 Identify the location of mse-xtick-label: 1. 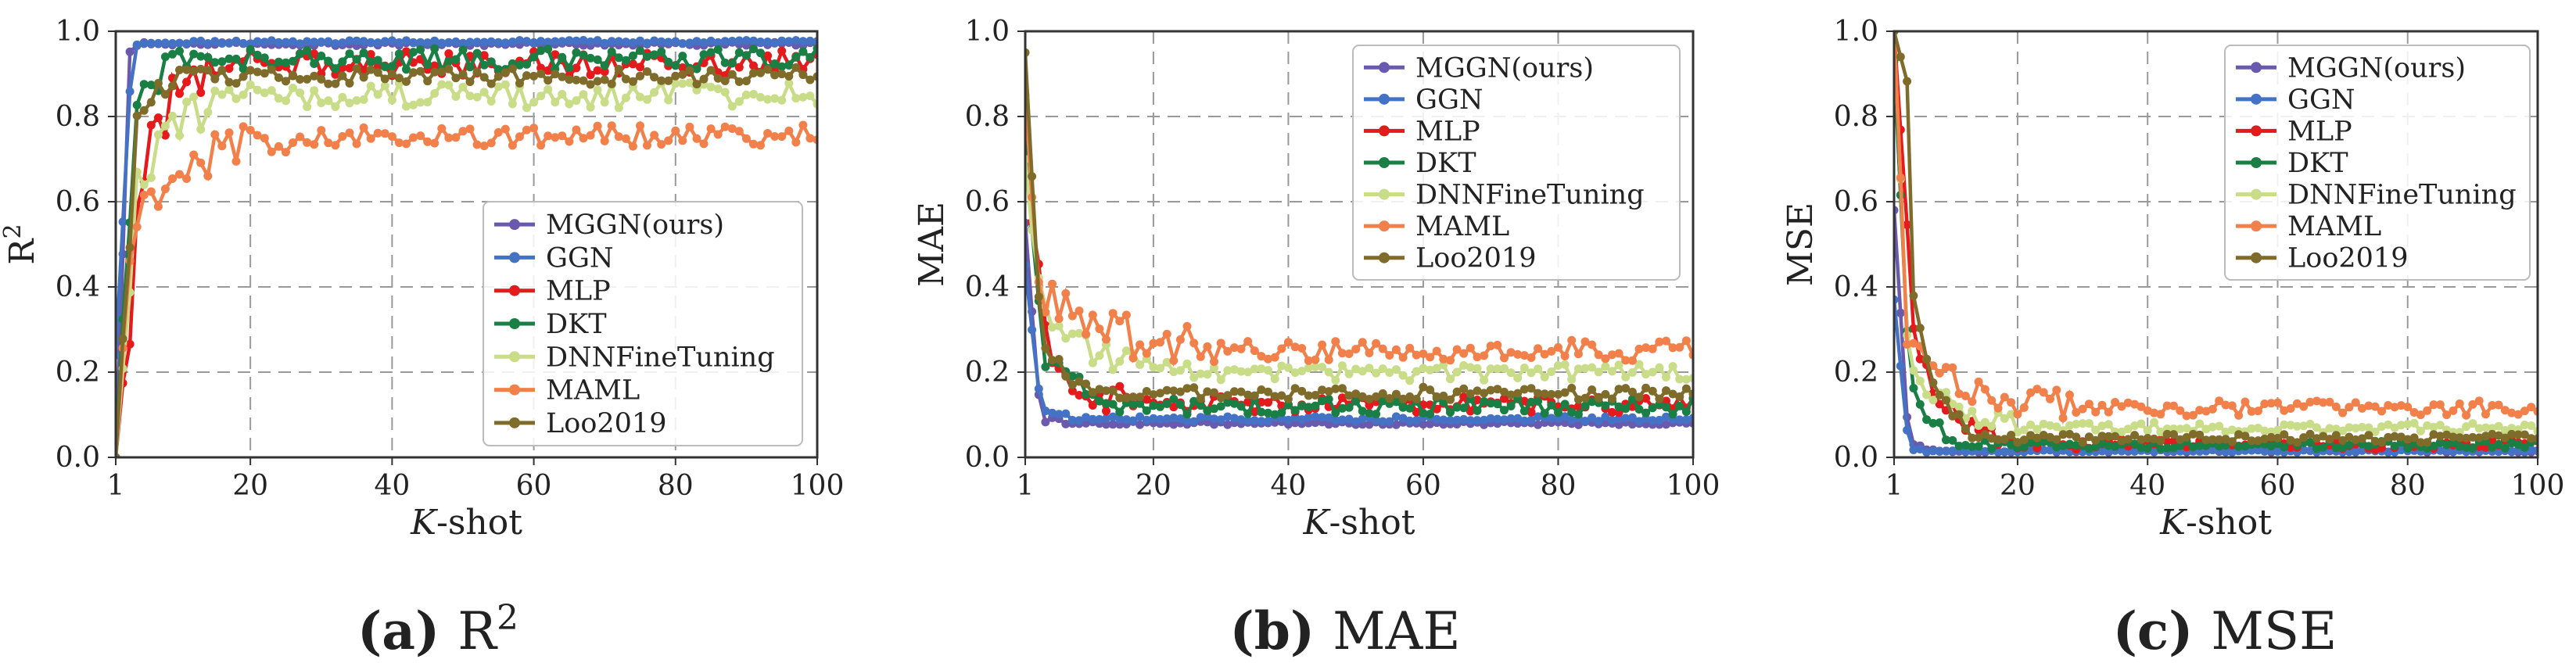
(1894, 486).